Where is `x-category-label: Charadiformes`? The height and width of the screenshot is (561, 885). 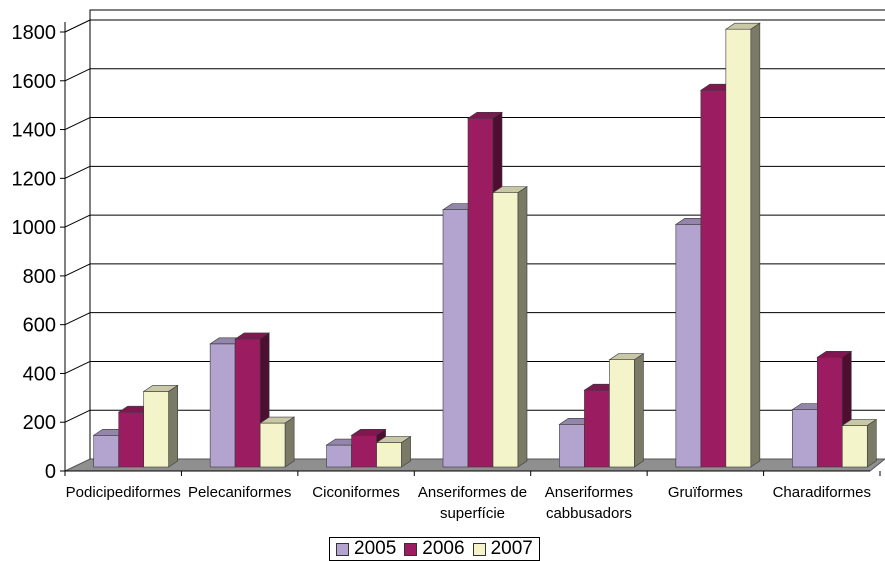
x-category-label: Charadiformes is located at coordinates (822, 492).